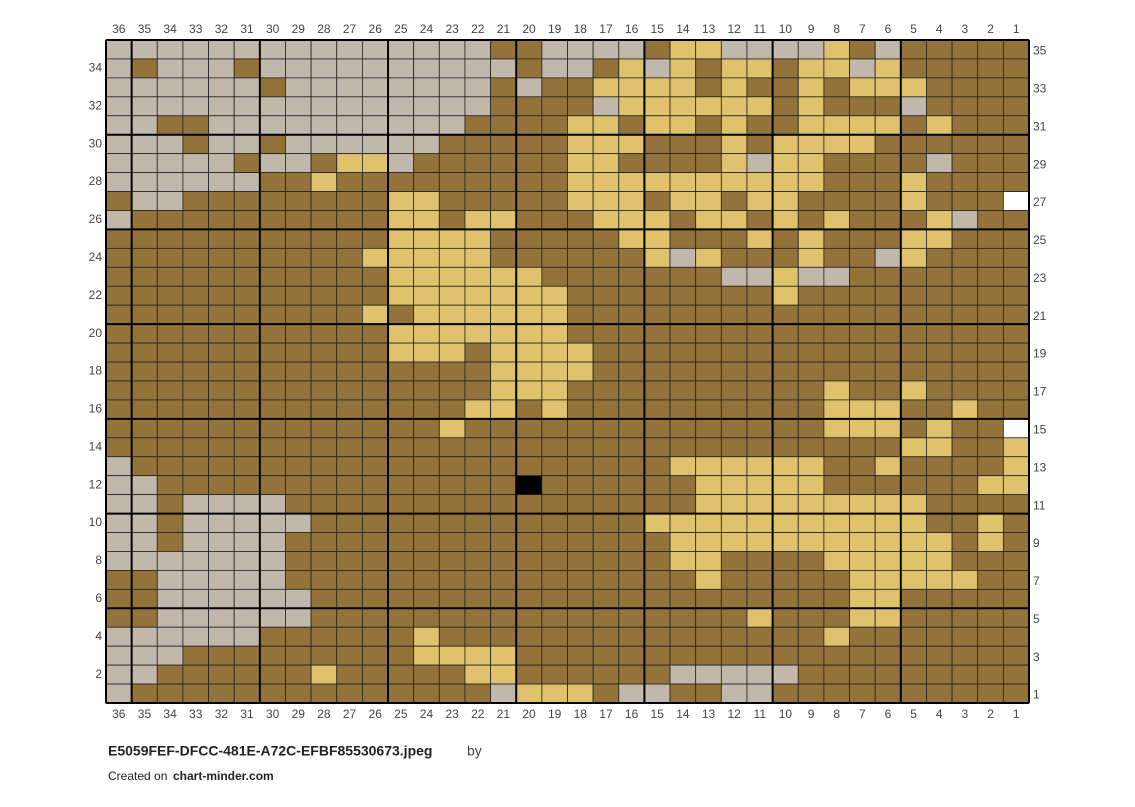  I want to click on site-link: chart-minder.com, so click(223, 776).